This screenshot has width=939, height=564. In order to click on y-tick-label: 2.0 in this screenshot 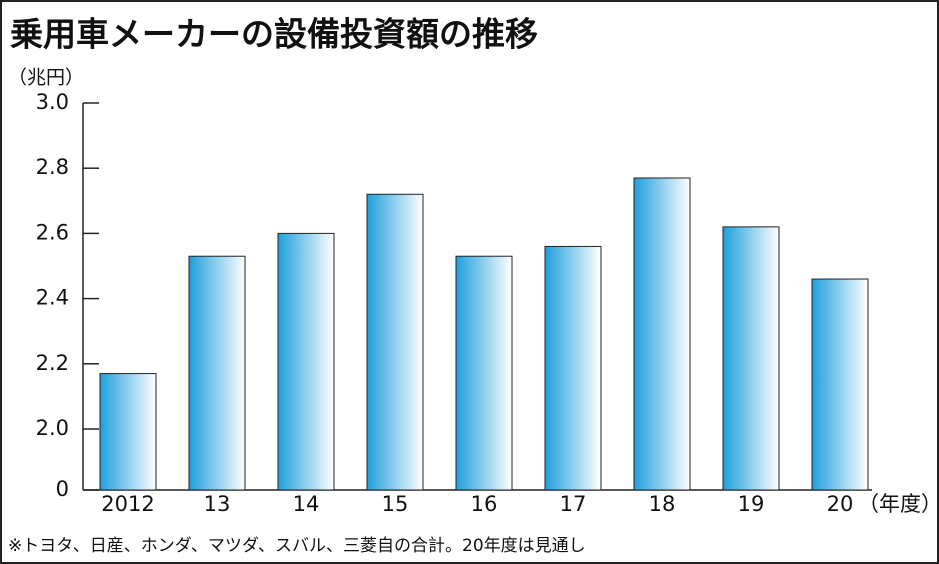, I will do `click(52, 428)`.